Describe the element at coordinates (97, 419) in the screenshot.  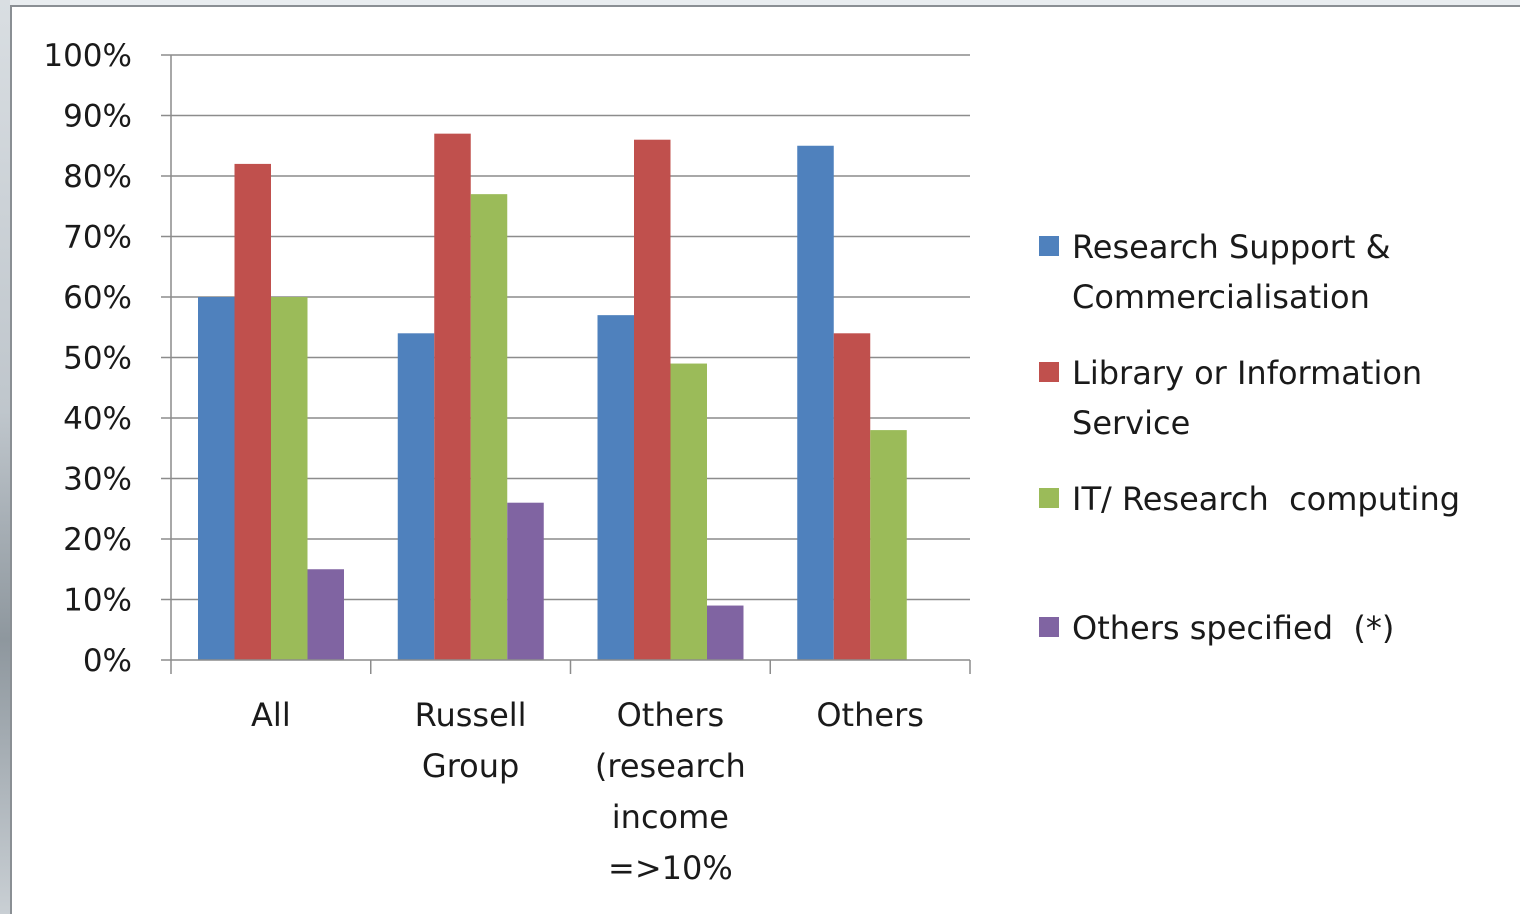
I see `y-tick-label: 40%` at that location.